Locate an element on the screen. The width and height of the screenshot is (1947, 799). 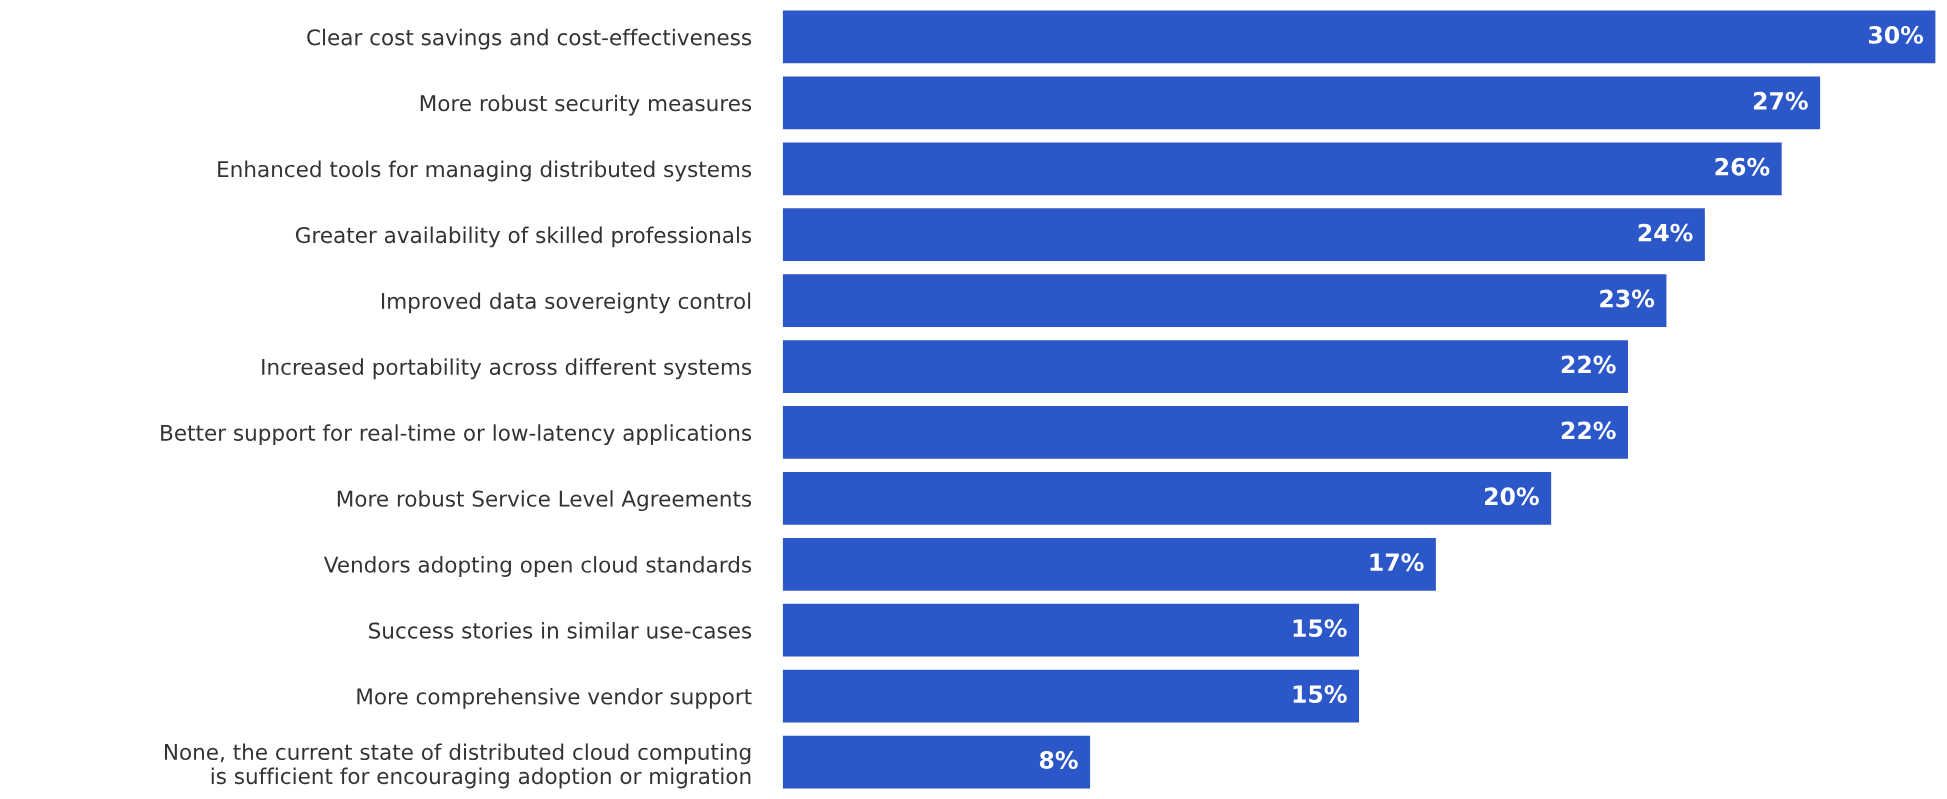
data-label: 30% is located at coordinates (1896, 34).